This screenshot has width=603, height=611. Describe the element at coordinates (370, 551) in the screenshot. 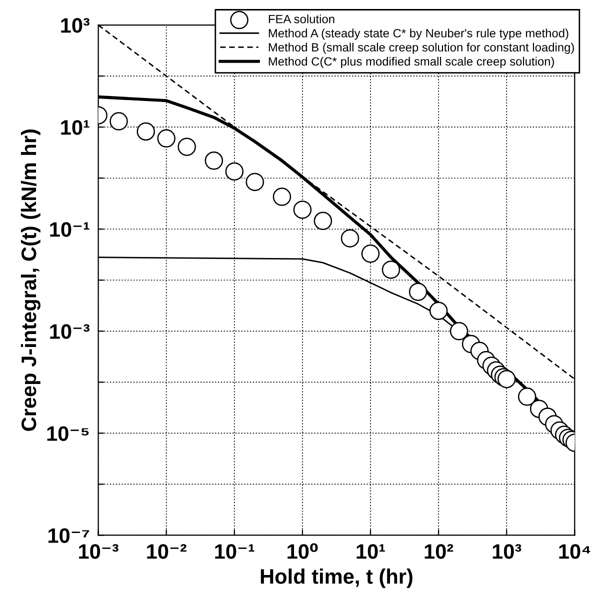

I see `x-tick-label: 10¹` at that location.